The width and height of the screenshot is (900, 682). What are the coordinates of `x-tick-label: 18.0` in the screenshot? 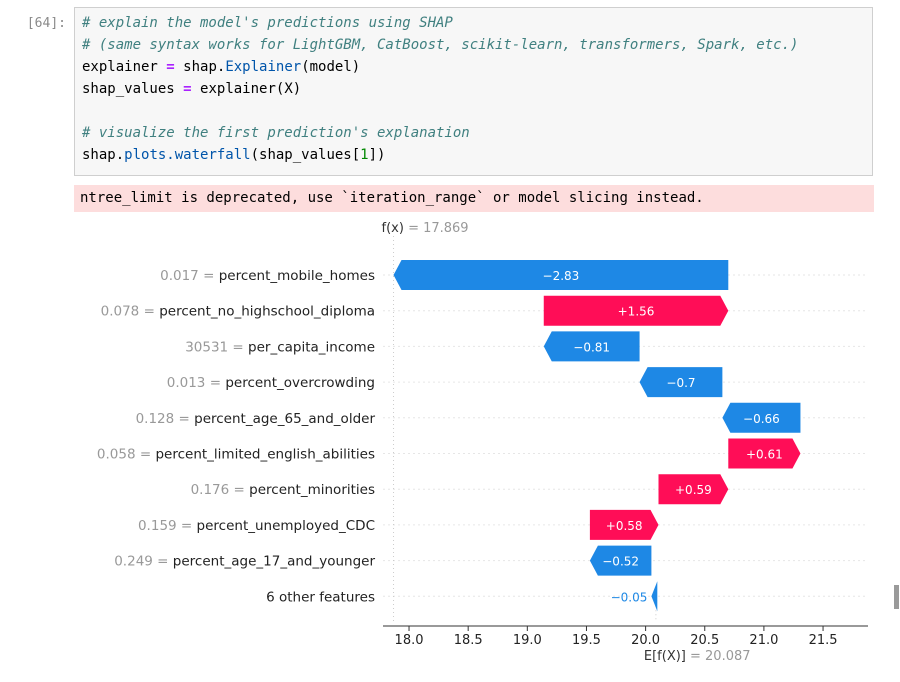 It's located at (409, 640).